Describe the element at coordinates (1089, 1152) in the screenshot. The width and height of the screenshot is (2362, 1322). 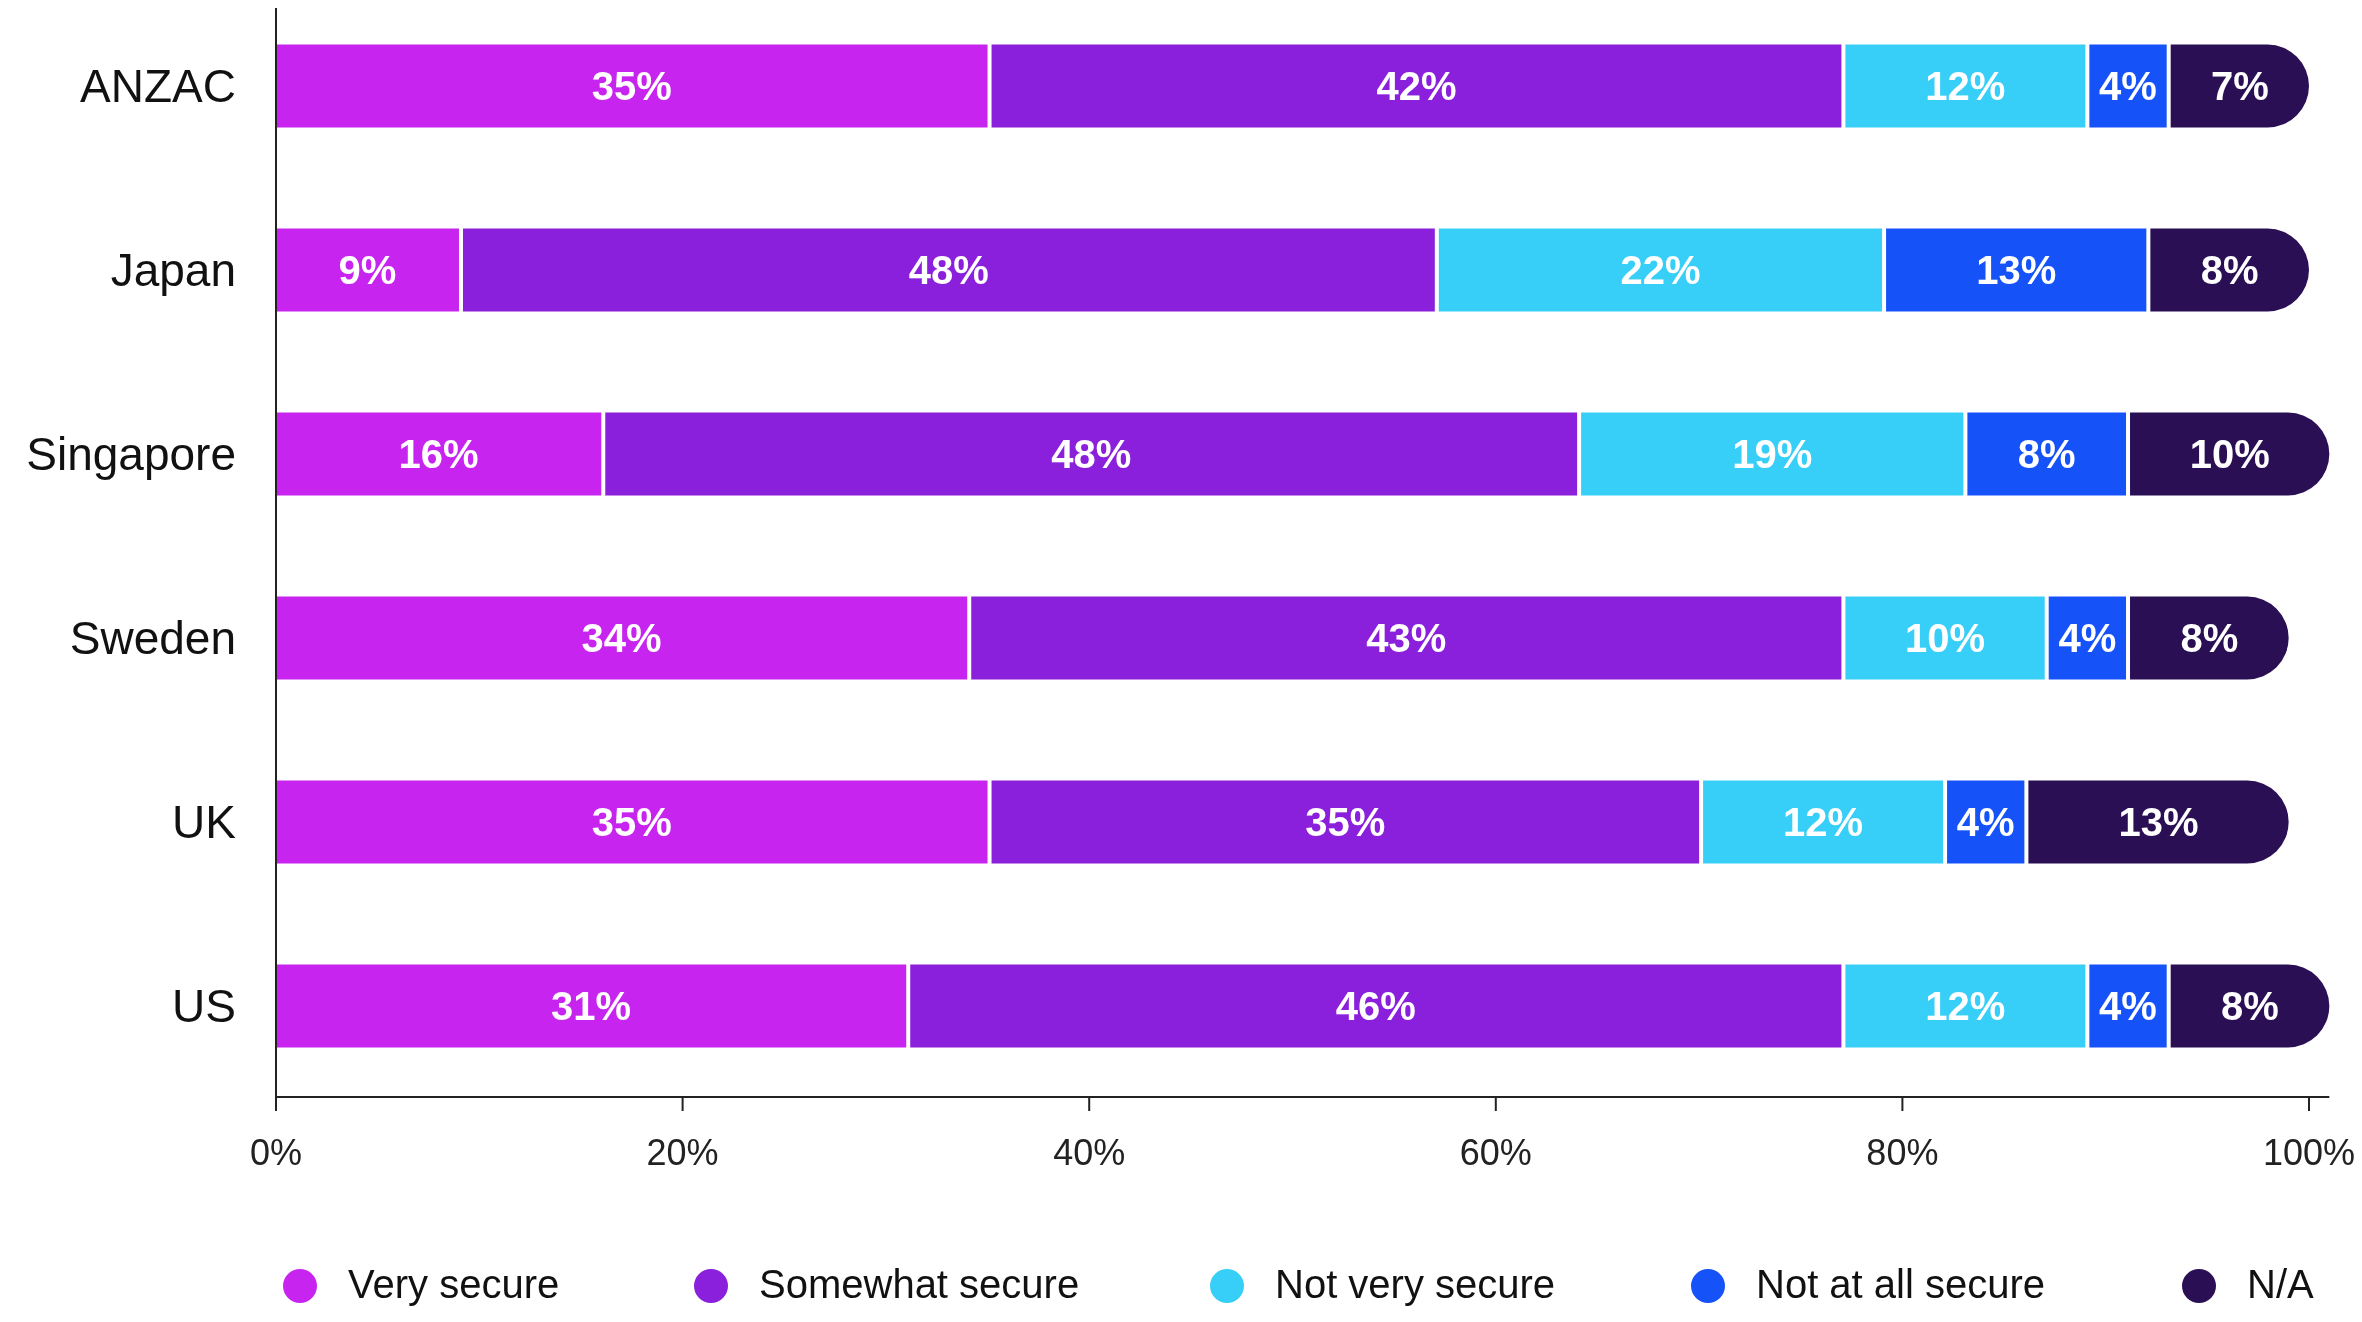
I see `x-tick-label: 40%` at that location.